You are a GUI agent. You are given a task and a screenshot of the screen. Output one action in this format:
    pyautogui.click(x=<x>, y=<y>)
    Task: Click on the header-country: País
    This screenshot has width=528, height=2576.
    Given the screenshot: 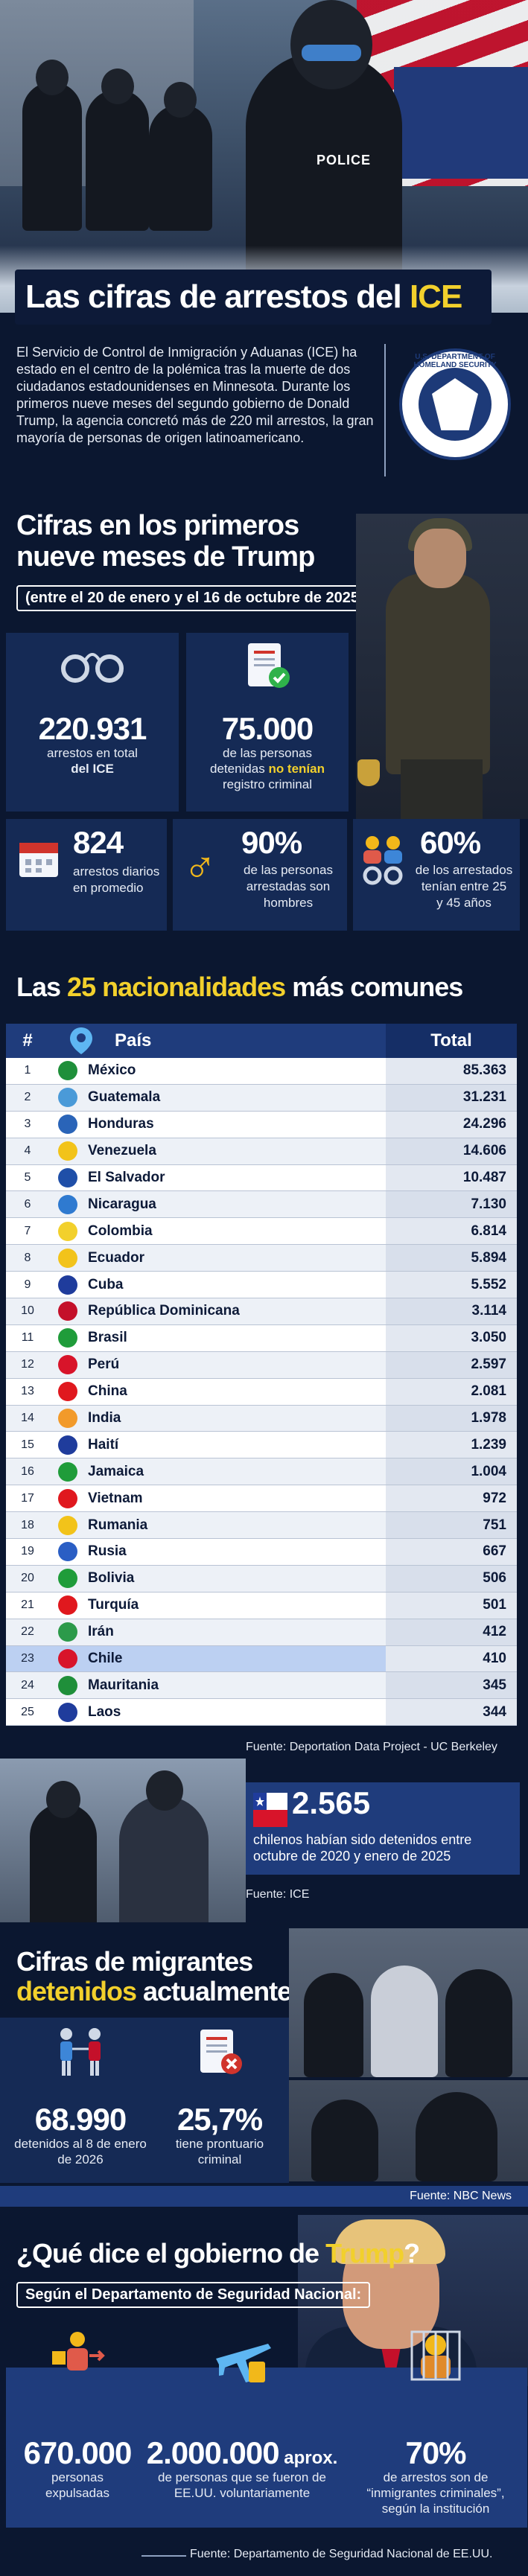 What is the action you would take?
    pyautogui.click(x=217, y=1041)
    